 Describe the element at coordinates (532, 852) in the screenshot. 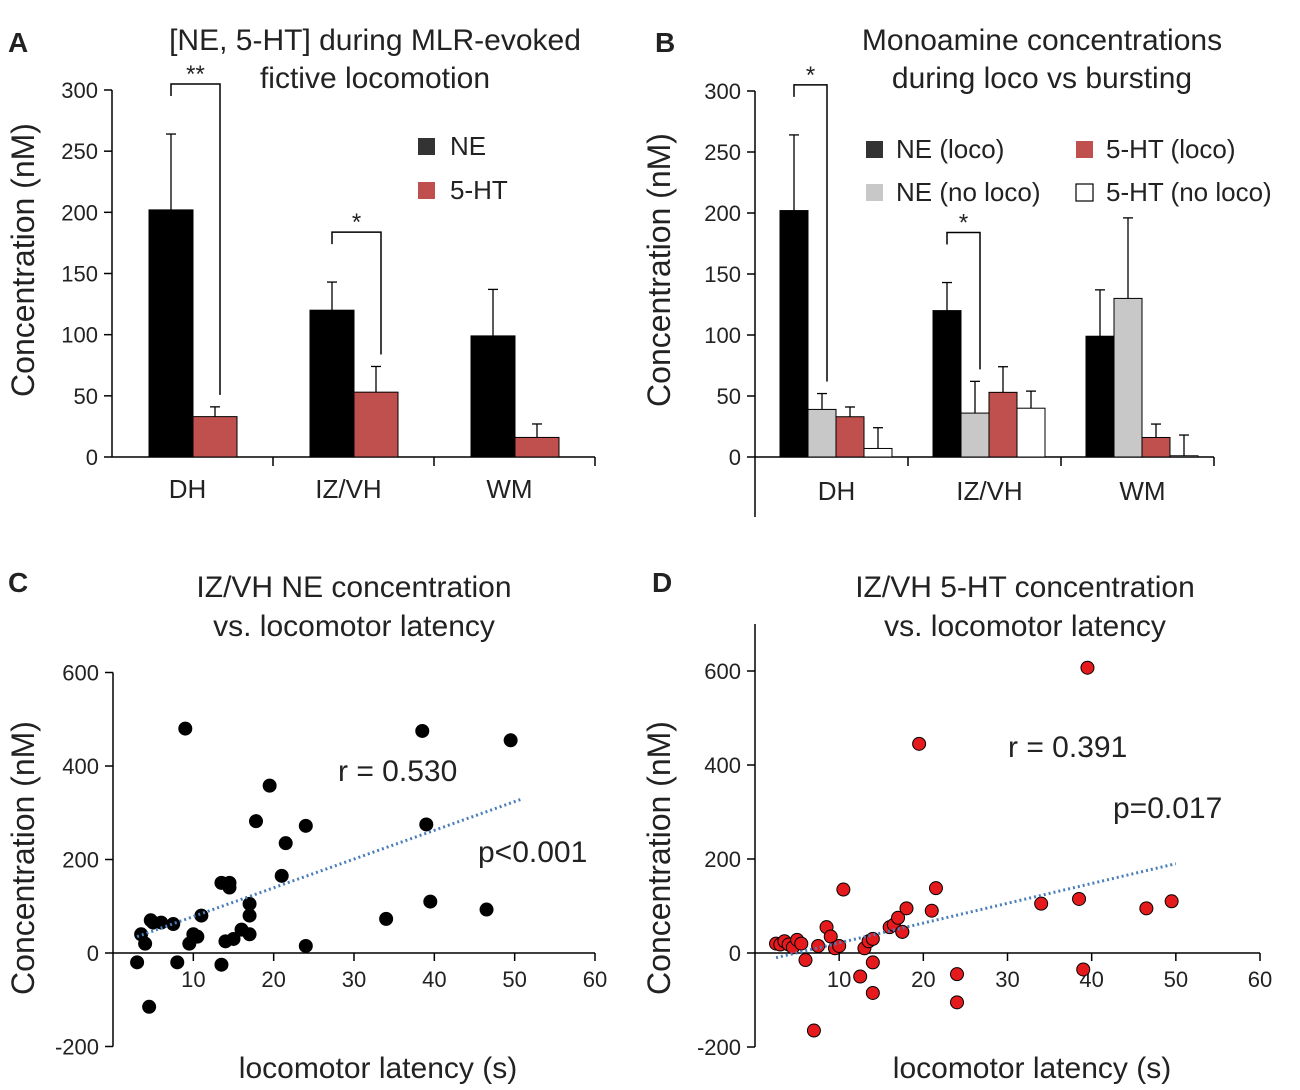

I see `p-value-annotation: p<0.001` at that location.